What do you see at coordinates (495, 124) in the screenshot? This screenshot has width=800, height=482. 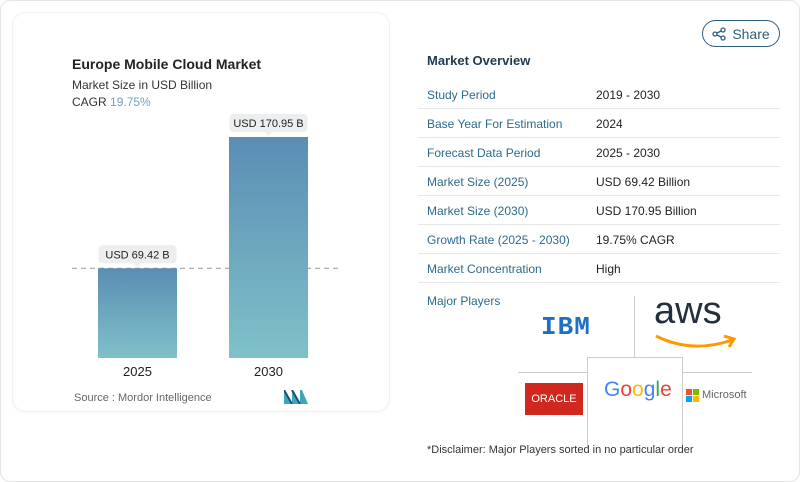 I see `row-label: Base Year For Estimation` at bounding box center [495, 124].